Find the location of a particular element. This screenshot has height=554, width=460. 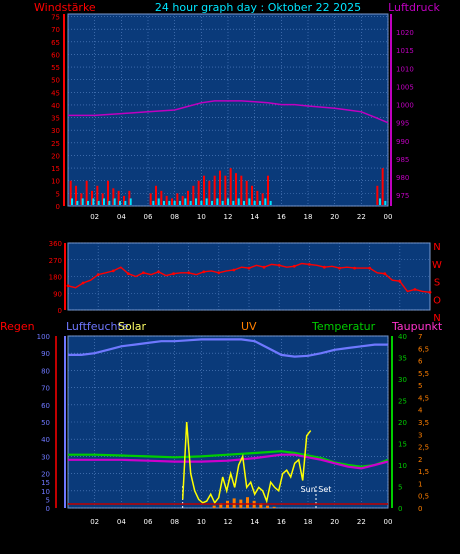

y-tick-label: 1015 is located at coordinates (405, 51).